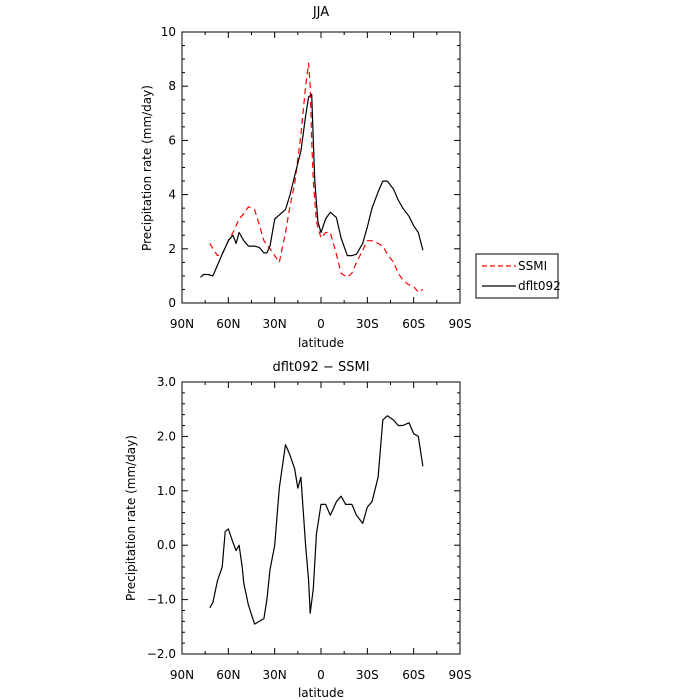 The width and height of the screenshot is (700, 700). I want to click on bottom-chart-series-0-line, so click(316, 520).